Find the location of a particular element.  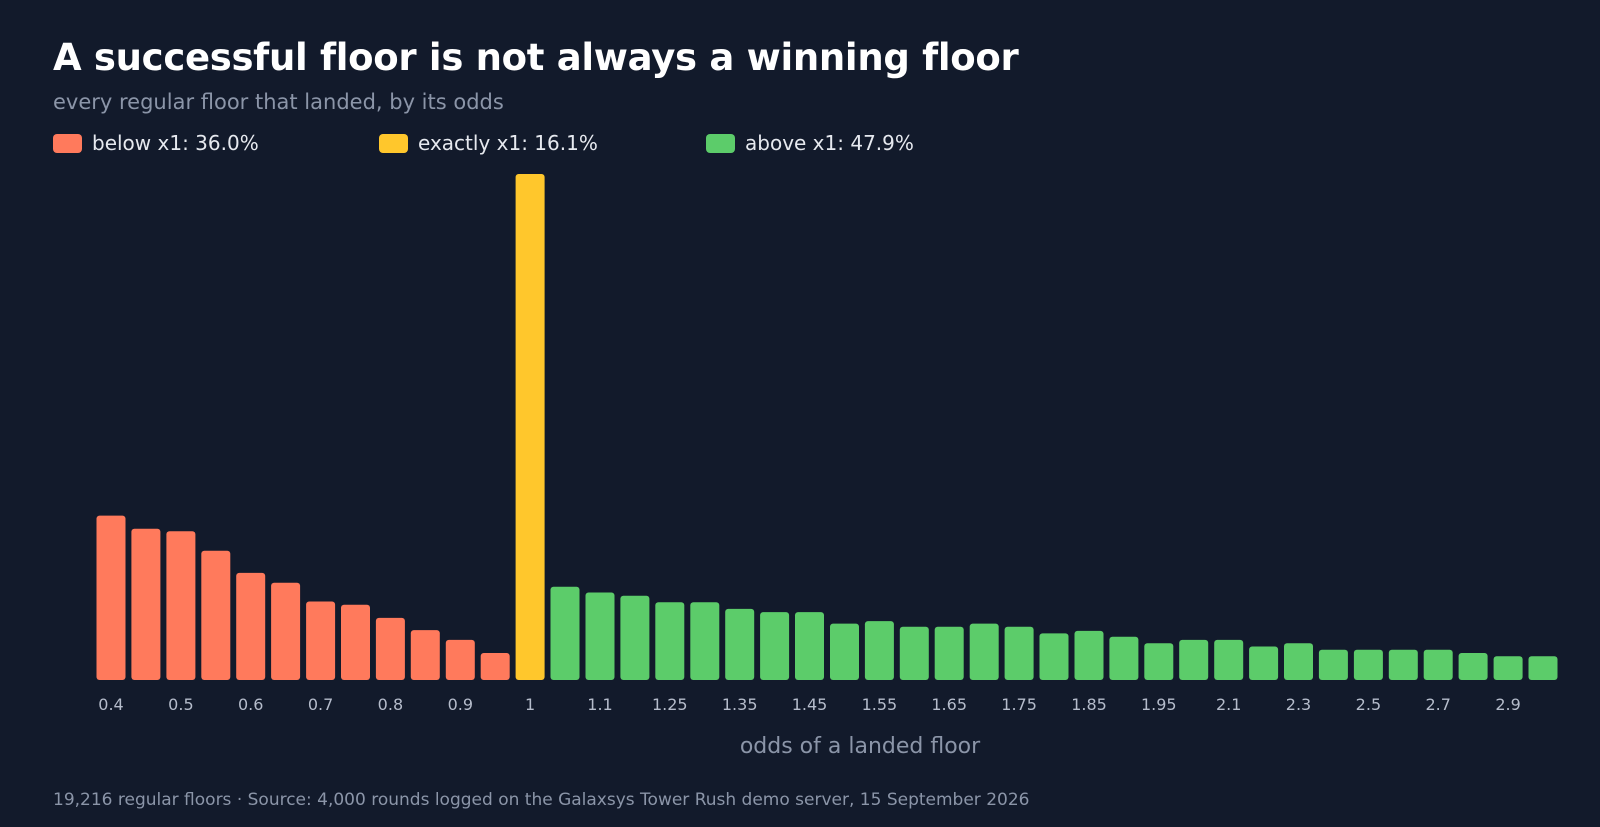

bar-0.7 is located at coordinates (321, 640).